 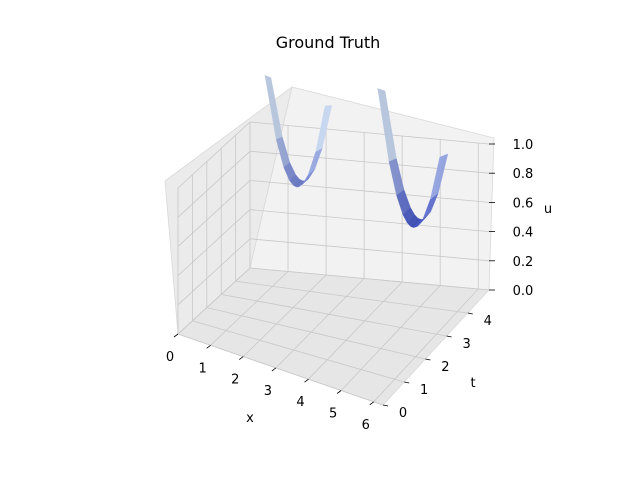 I want to click on u-tick-label: 0.6, so click(x=523, y=203).